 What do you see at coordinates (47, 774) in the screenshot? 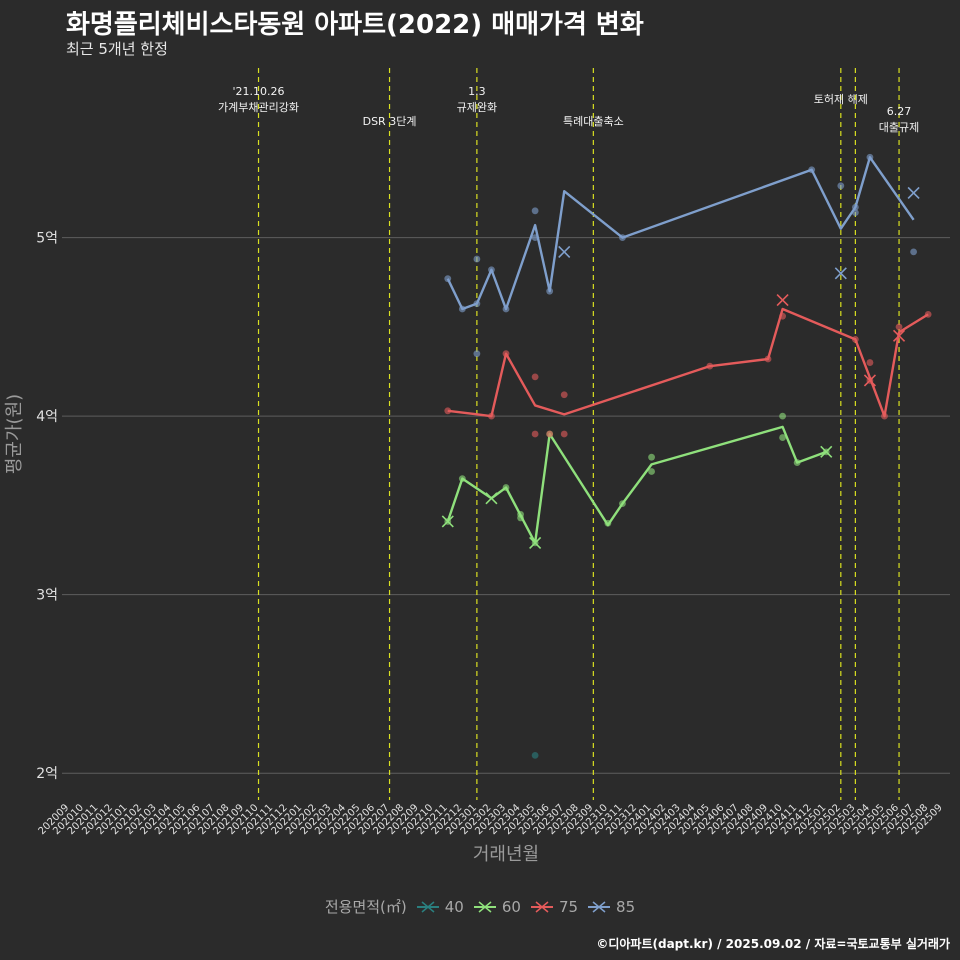
I see `y-tick-label: 2억` at bounding box center [47, 774].